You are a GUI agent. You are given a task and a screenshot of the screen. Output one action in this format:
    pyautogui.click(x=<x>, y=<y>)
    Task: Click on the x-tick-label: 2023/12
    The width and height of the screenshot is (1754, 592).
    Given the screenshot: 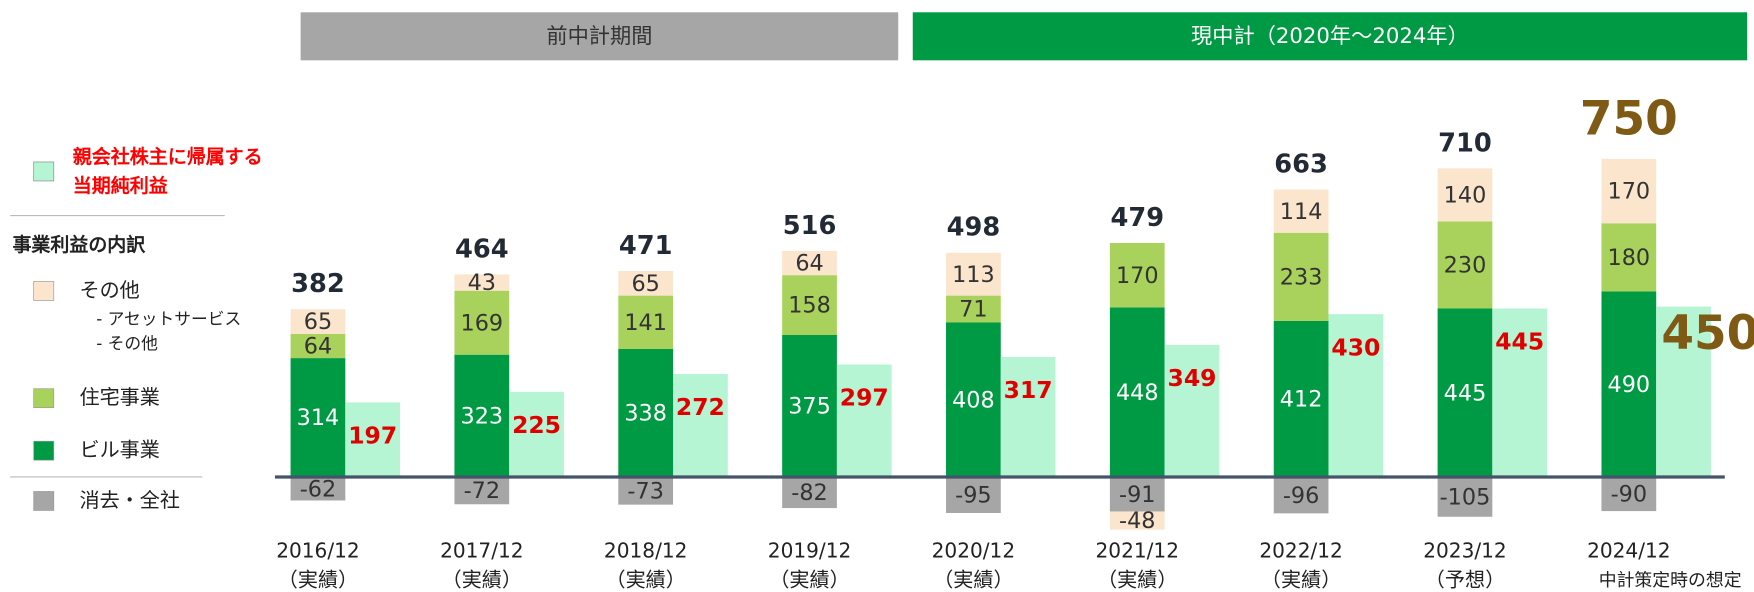 What is the action you would take?
    pyautogui.click(x=1464, y=550)
    